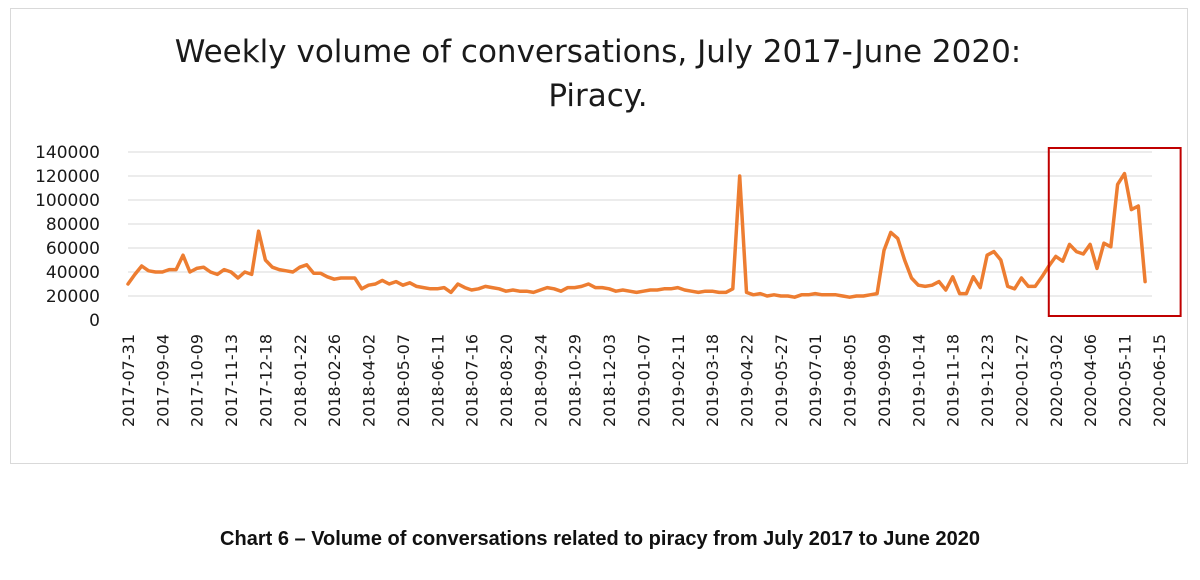 Image resolution: width=1200 pixels, height=580 pixels. I want to click on x-tick-label: 2020-04-06, so click(1090, 380).